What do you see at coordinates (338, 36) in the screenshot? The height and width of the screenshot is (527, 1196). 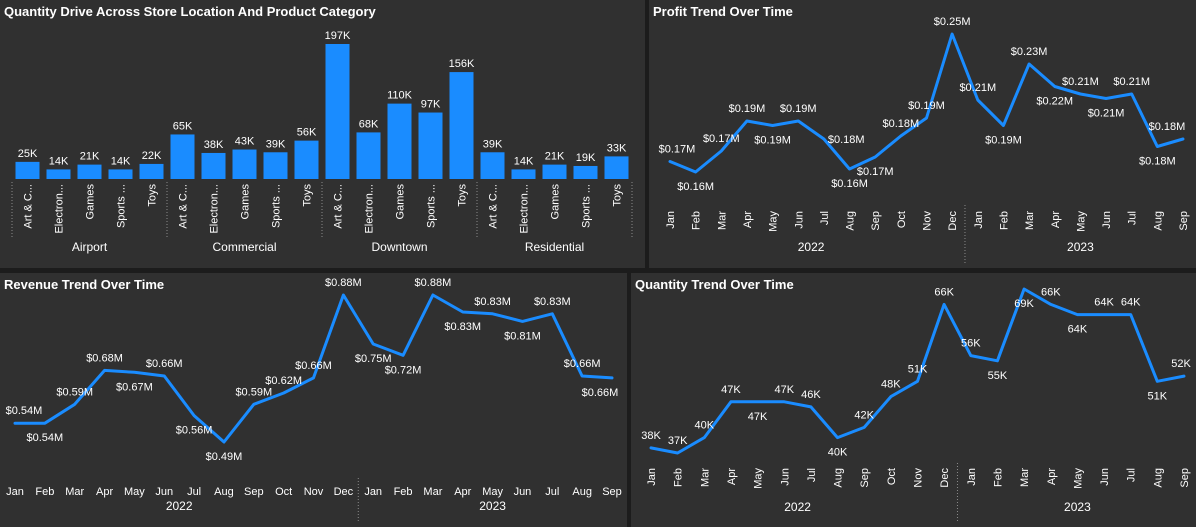 I see `data-label: 197K` at bounding box center [338, 36].